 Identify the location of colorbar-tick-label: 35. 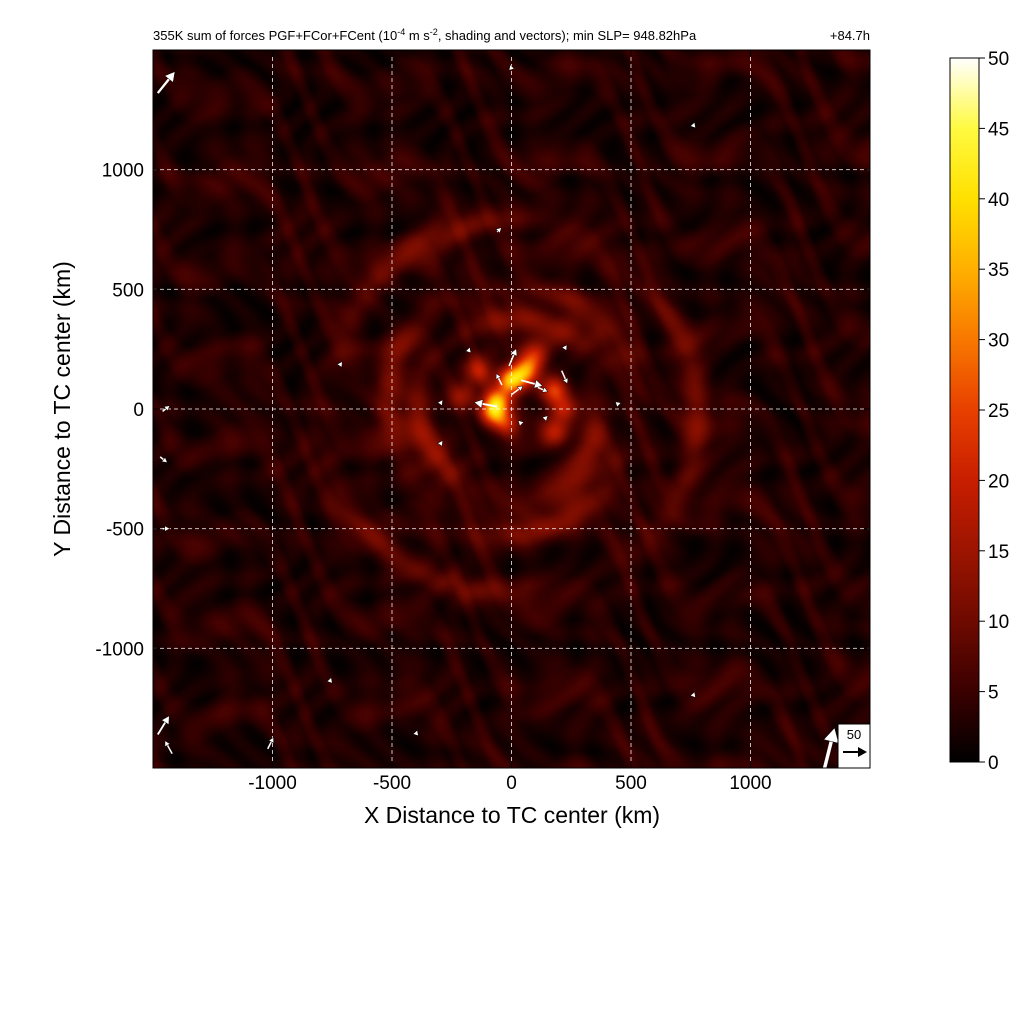
(998, 270).